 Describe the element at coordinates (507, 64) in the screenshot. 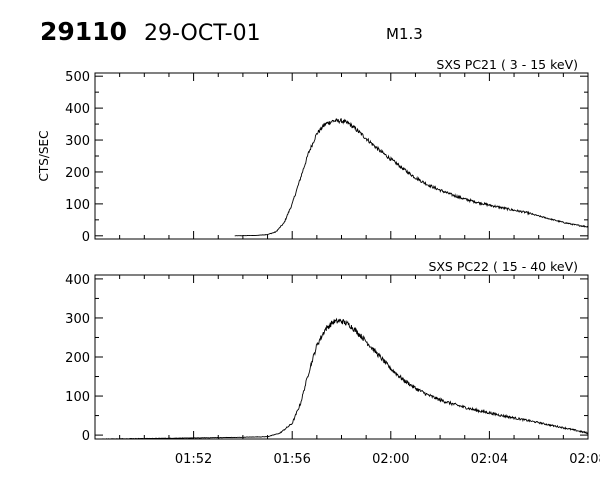

I see `panel-title: SXS PC21 ( 3 - 15 keV)` at that location.